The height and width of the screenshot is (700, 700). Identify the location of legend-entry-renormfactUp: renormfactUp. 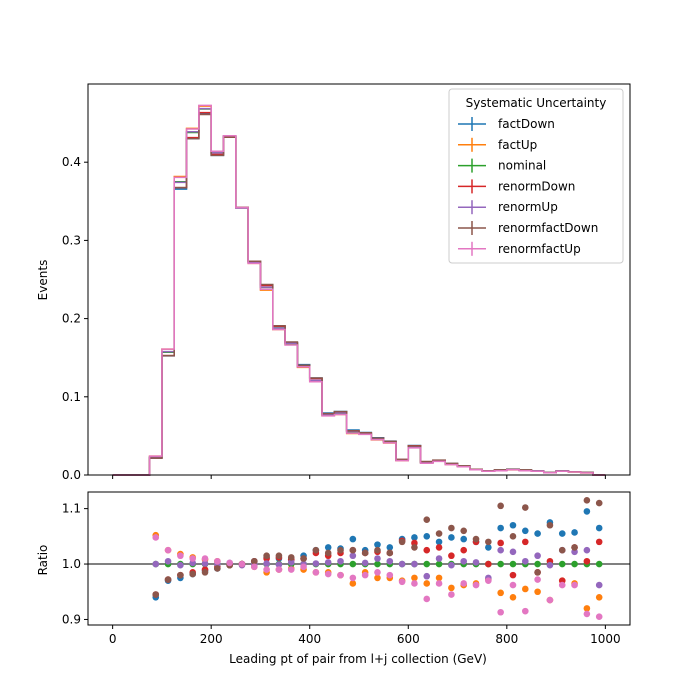
(519, 248).